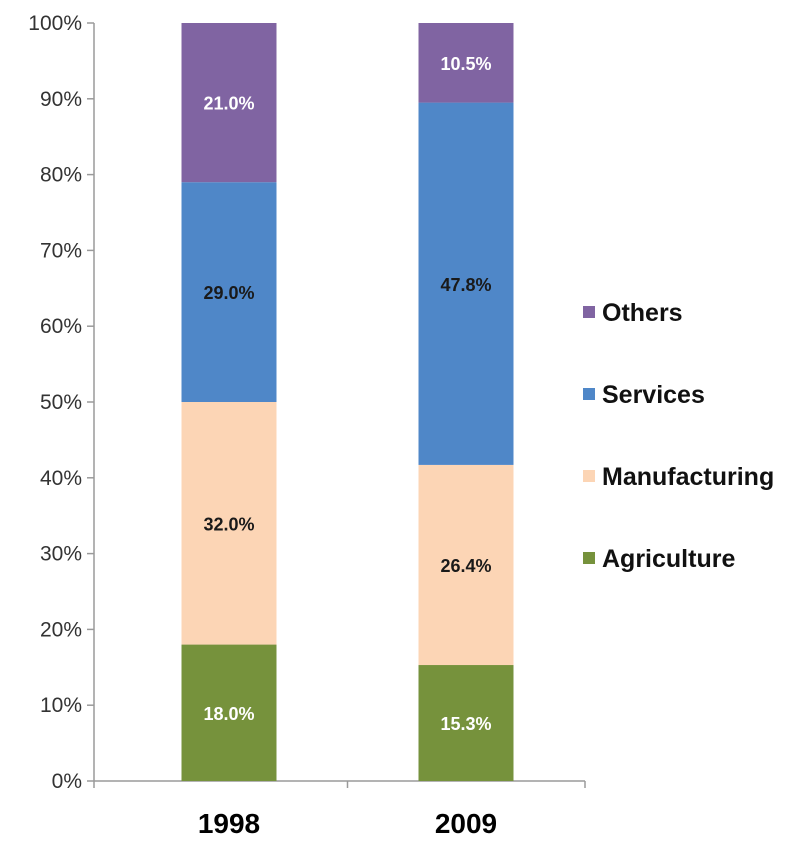 The height and width of the screenshot is (843, 804). Describe the element at coordinates (229, 823) in the screenshot. I see `x-category-label: 1998` at that location.